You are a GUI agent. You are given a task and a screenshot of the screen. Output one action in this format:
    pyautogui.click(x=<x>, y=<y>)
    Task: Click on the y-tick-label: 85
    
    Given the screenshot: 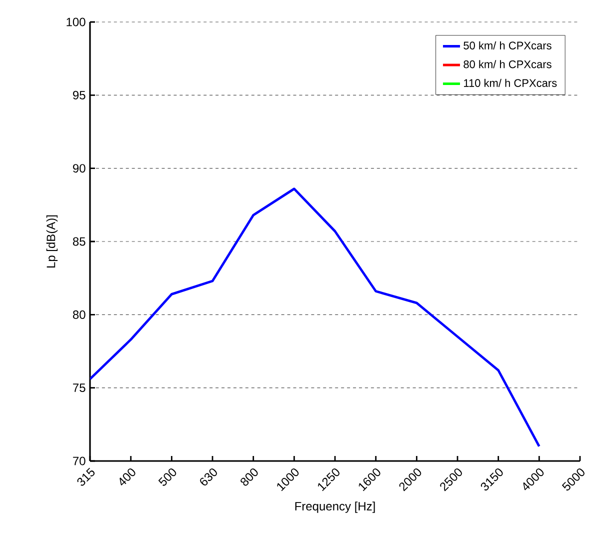 What is the action you would take?
    pyautogui.click(x=79, y=241)
    